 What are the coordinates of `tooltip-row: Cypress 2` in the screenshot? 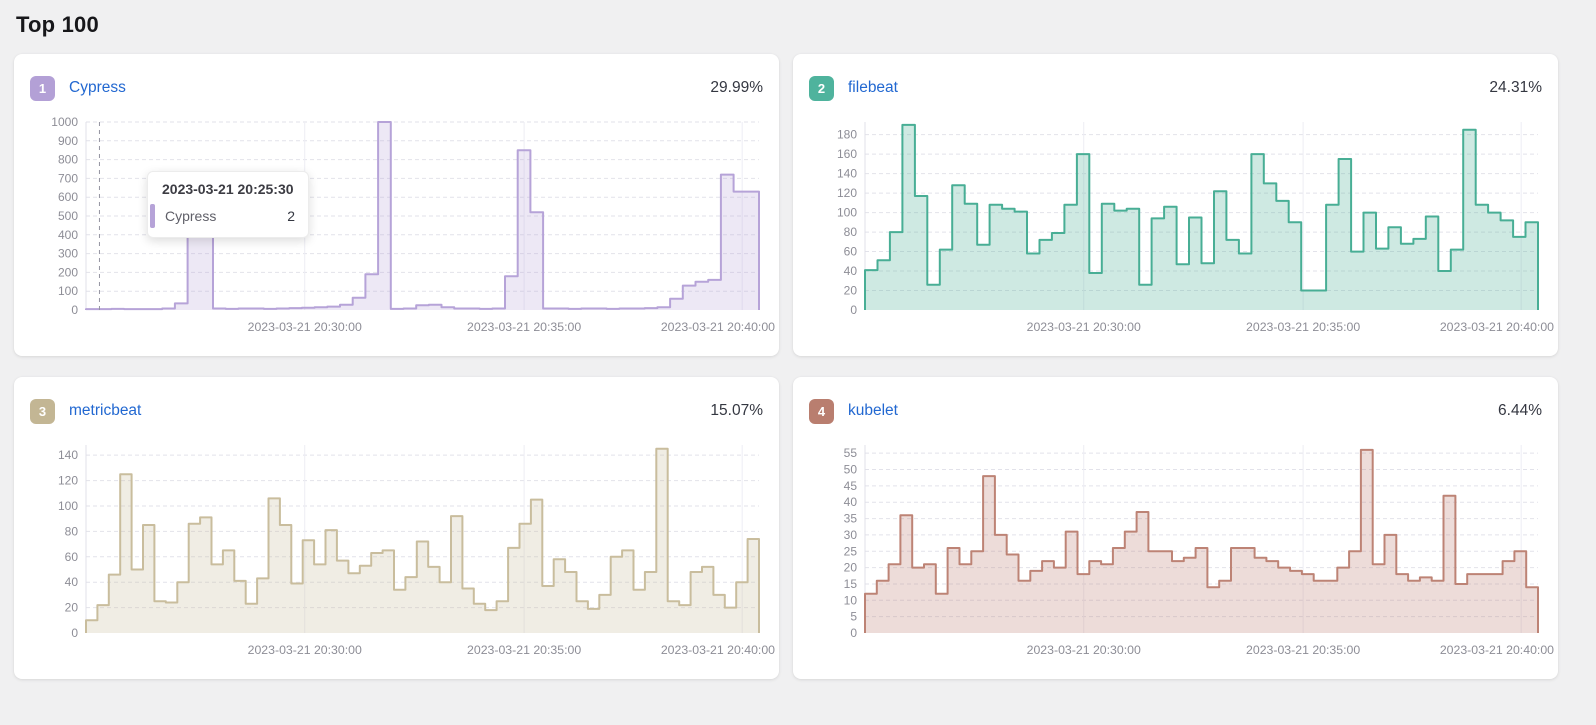 It's located at (228, 218).